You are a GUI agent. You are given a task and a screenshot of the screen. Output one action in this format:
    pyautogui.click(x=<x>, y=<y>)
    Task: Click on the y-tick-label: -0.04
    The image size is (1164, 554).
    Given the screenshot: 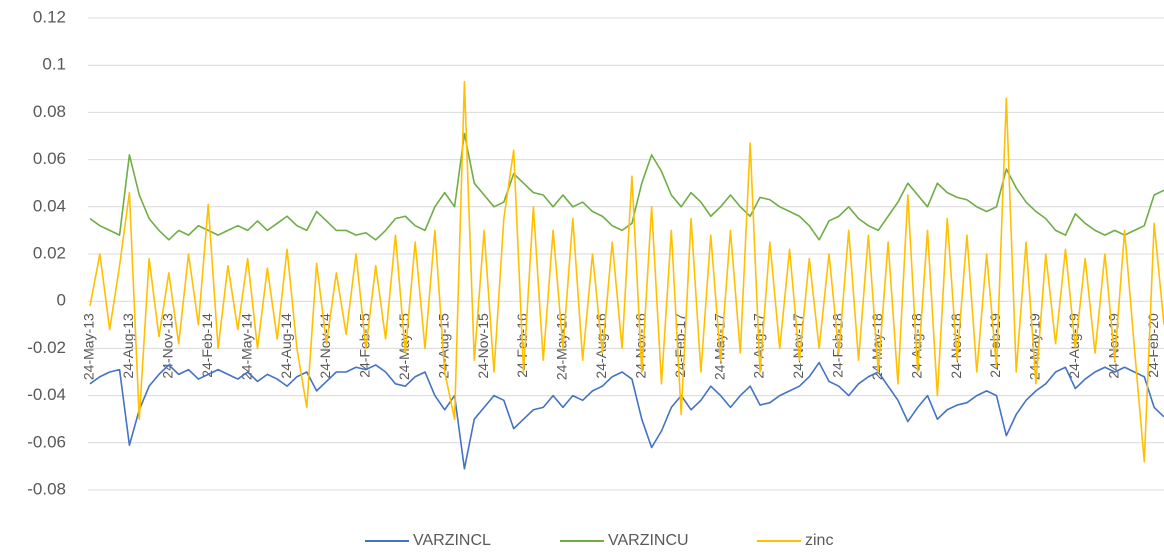 What is the action you would take?
    pyautogui.click(x=46, y=394)
    